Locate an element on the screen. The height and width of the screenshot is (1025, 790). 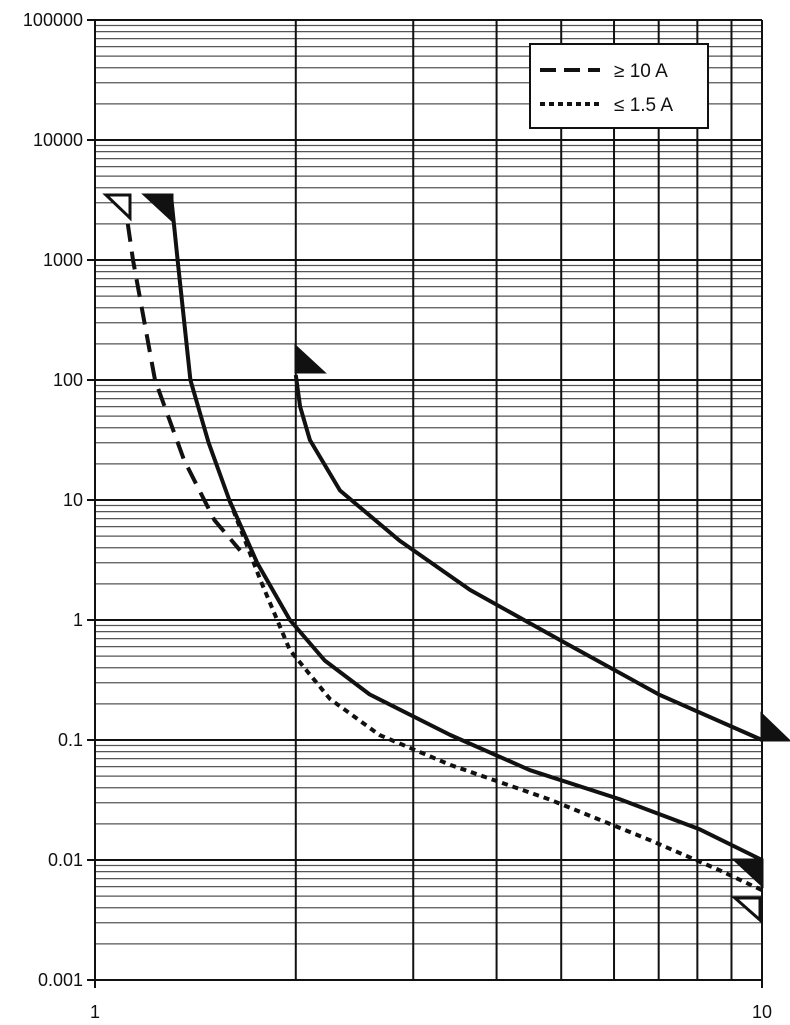
y-tick-label: 10 is located at coordinates (73, 500).